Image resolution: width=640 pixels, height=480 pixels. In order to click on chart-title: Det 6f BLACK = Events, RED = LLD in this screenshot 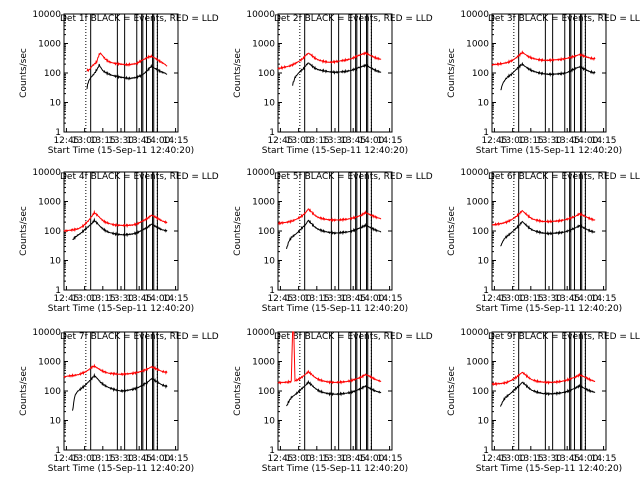, I will do `click(564, 177)`.